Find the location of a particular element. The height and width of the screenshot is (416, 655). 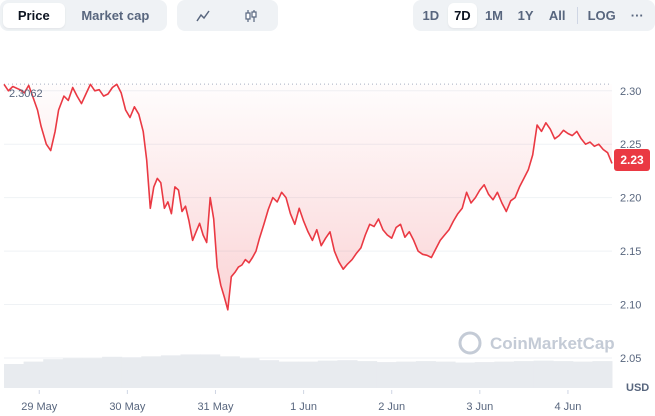

y-tick-label: 2.15 is located at coordinates (630, 252).